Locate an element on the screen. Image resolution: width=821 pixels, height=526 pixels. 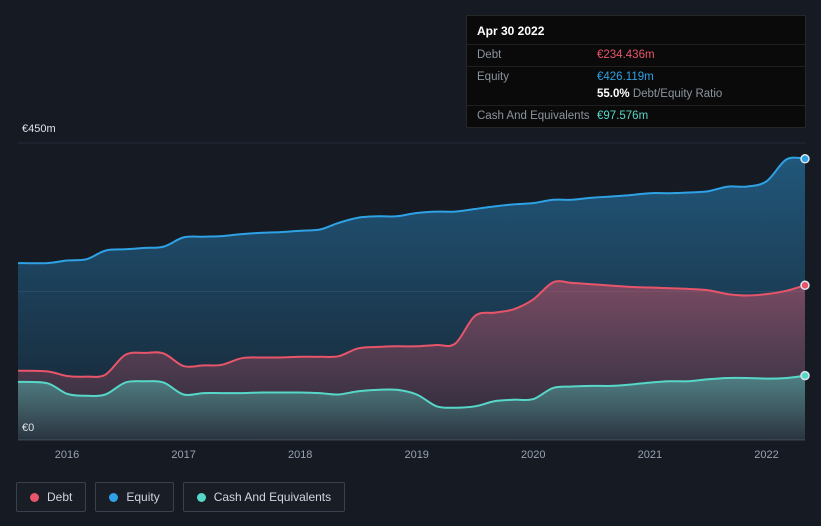
tooltip-date: Apr 30 2022 is located at coordinates (511, 31).